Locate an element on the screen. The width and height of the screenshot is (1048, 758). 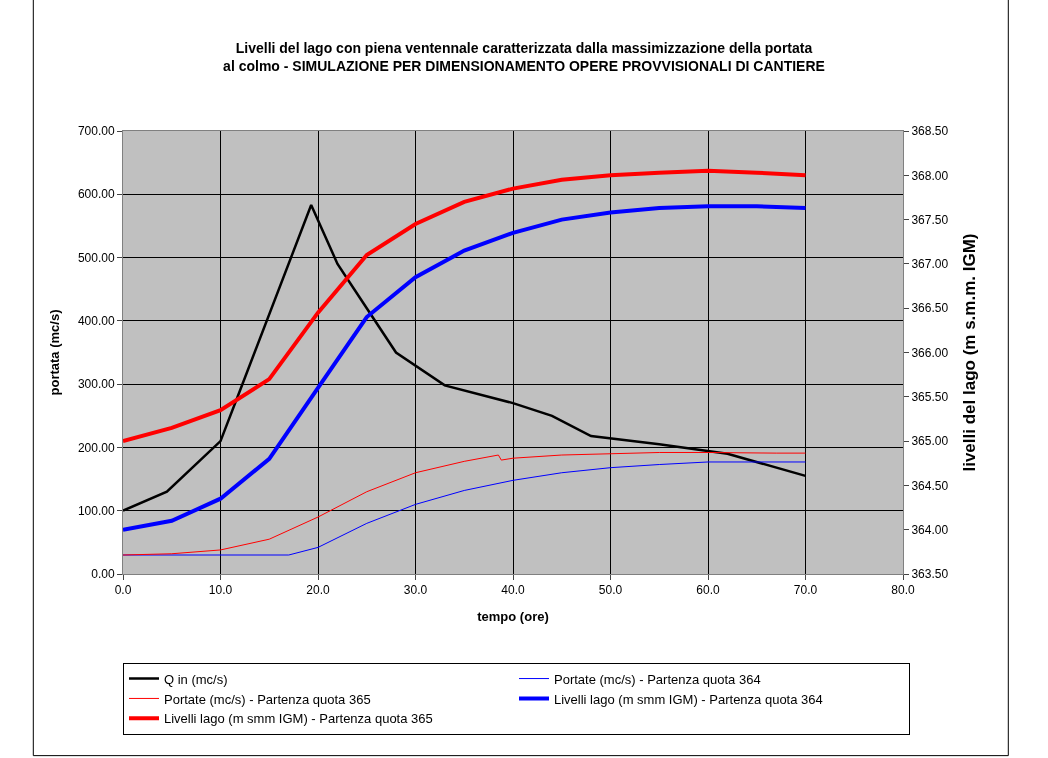
legend-label: Portate (mc/s) - Partenza quota 365 is located at coordinates (267, 699).